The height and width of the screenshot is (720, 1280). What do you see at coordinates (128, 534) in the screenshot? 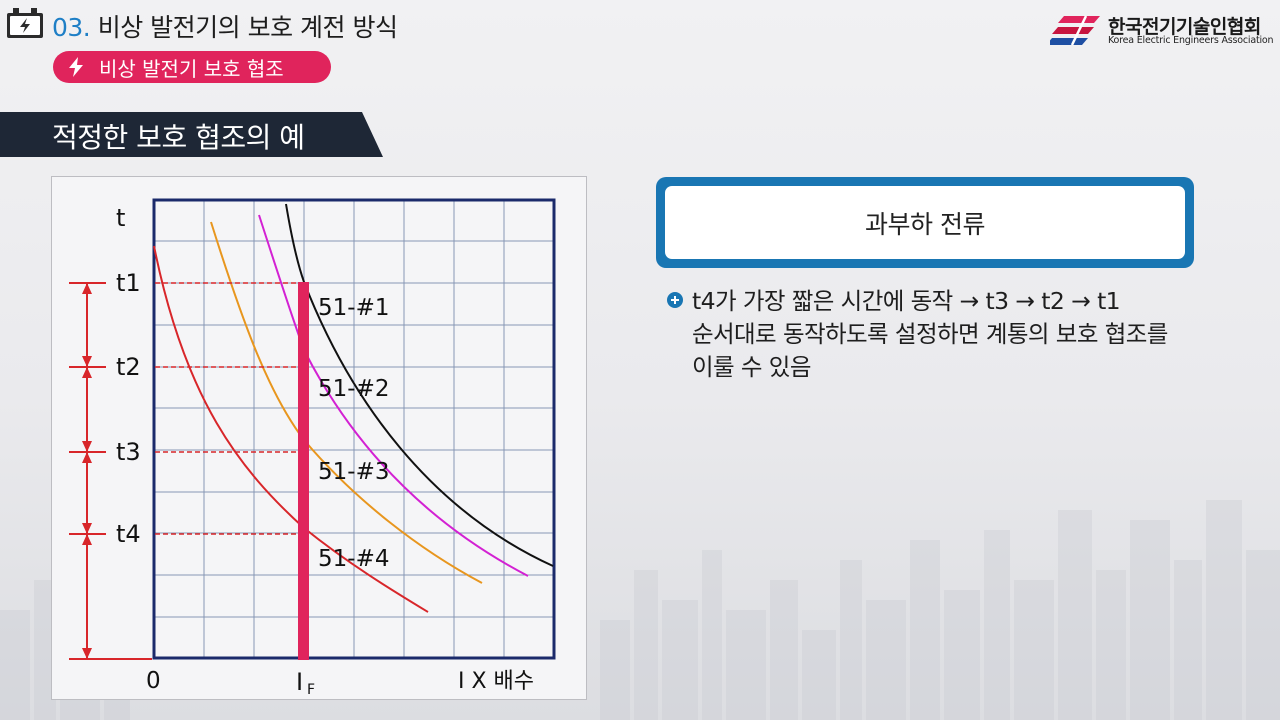
I see `time-label-t4: t4` at bounding box center [128, 534].